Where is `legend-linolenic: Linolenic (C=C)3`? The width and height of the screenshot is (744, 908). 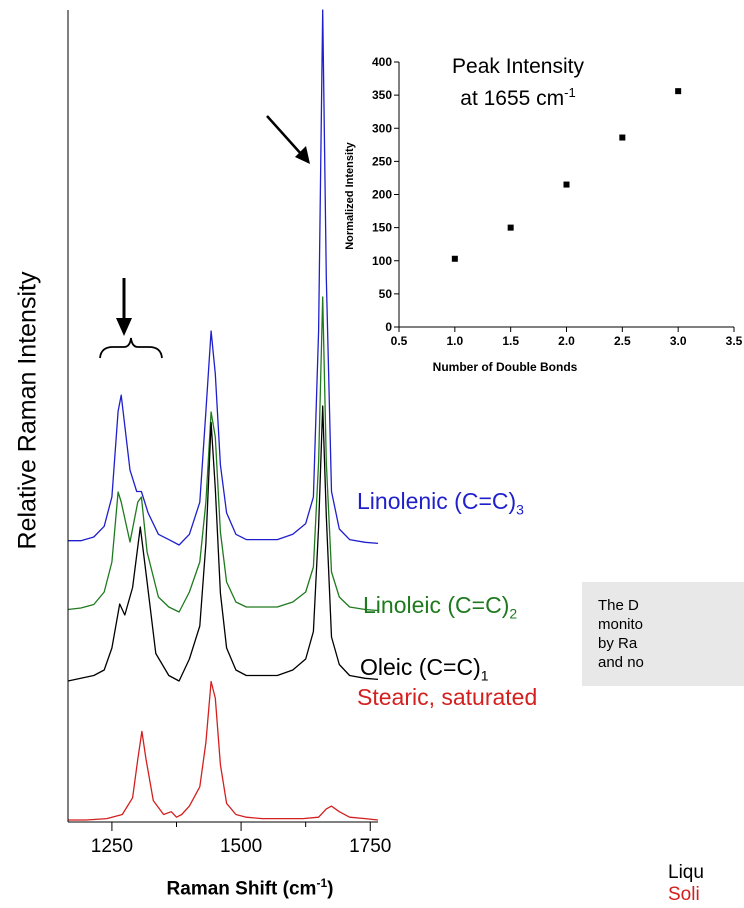 legend-linolenic: Linolenic (C=C)3 is located at coordinates (440, 503).